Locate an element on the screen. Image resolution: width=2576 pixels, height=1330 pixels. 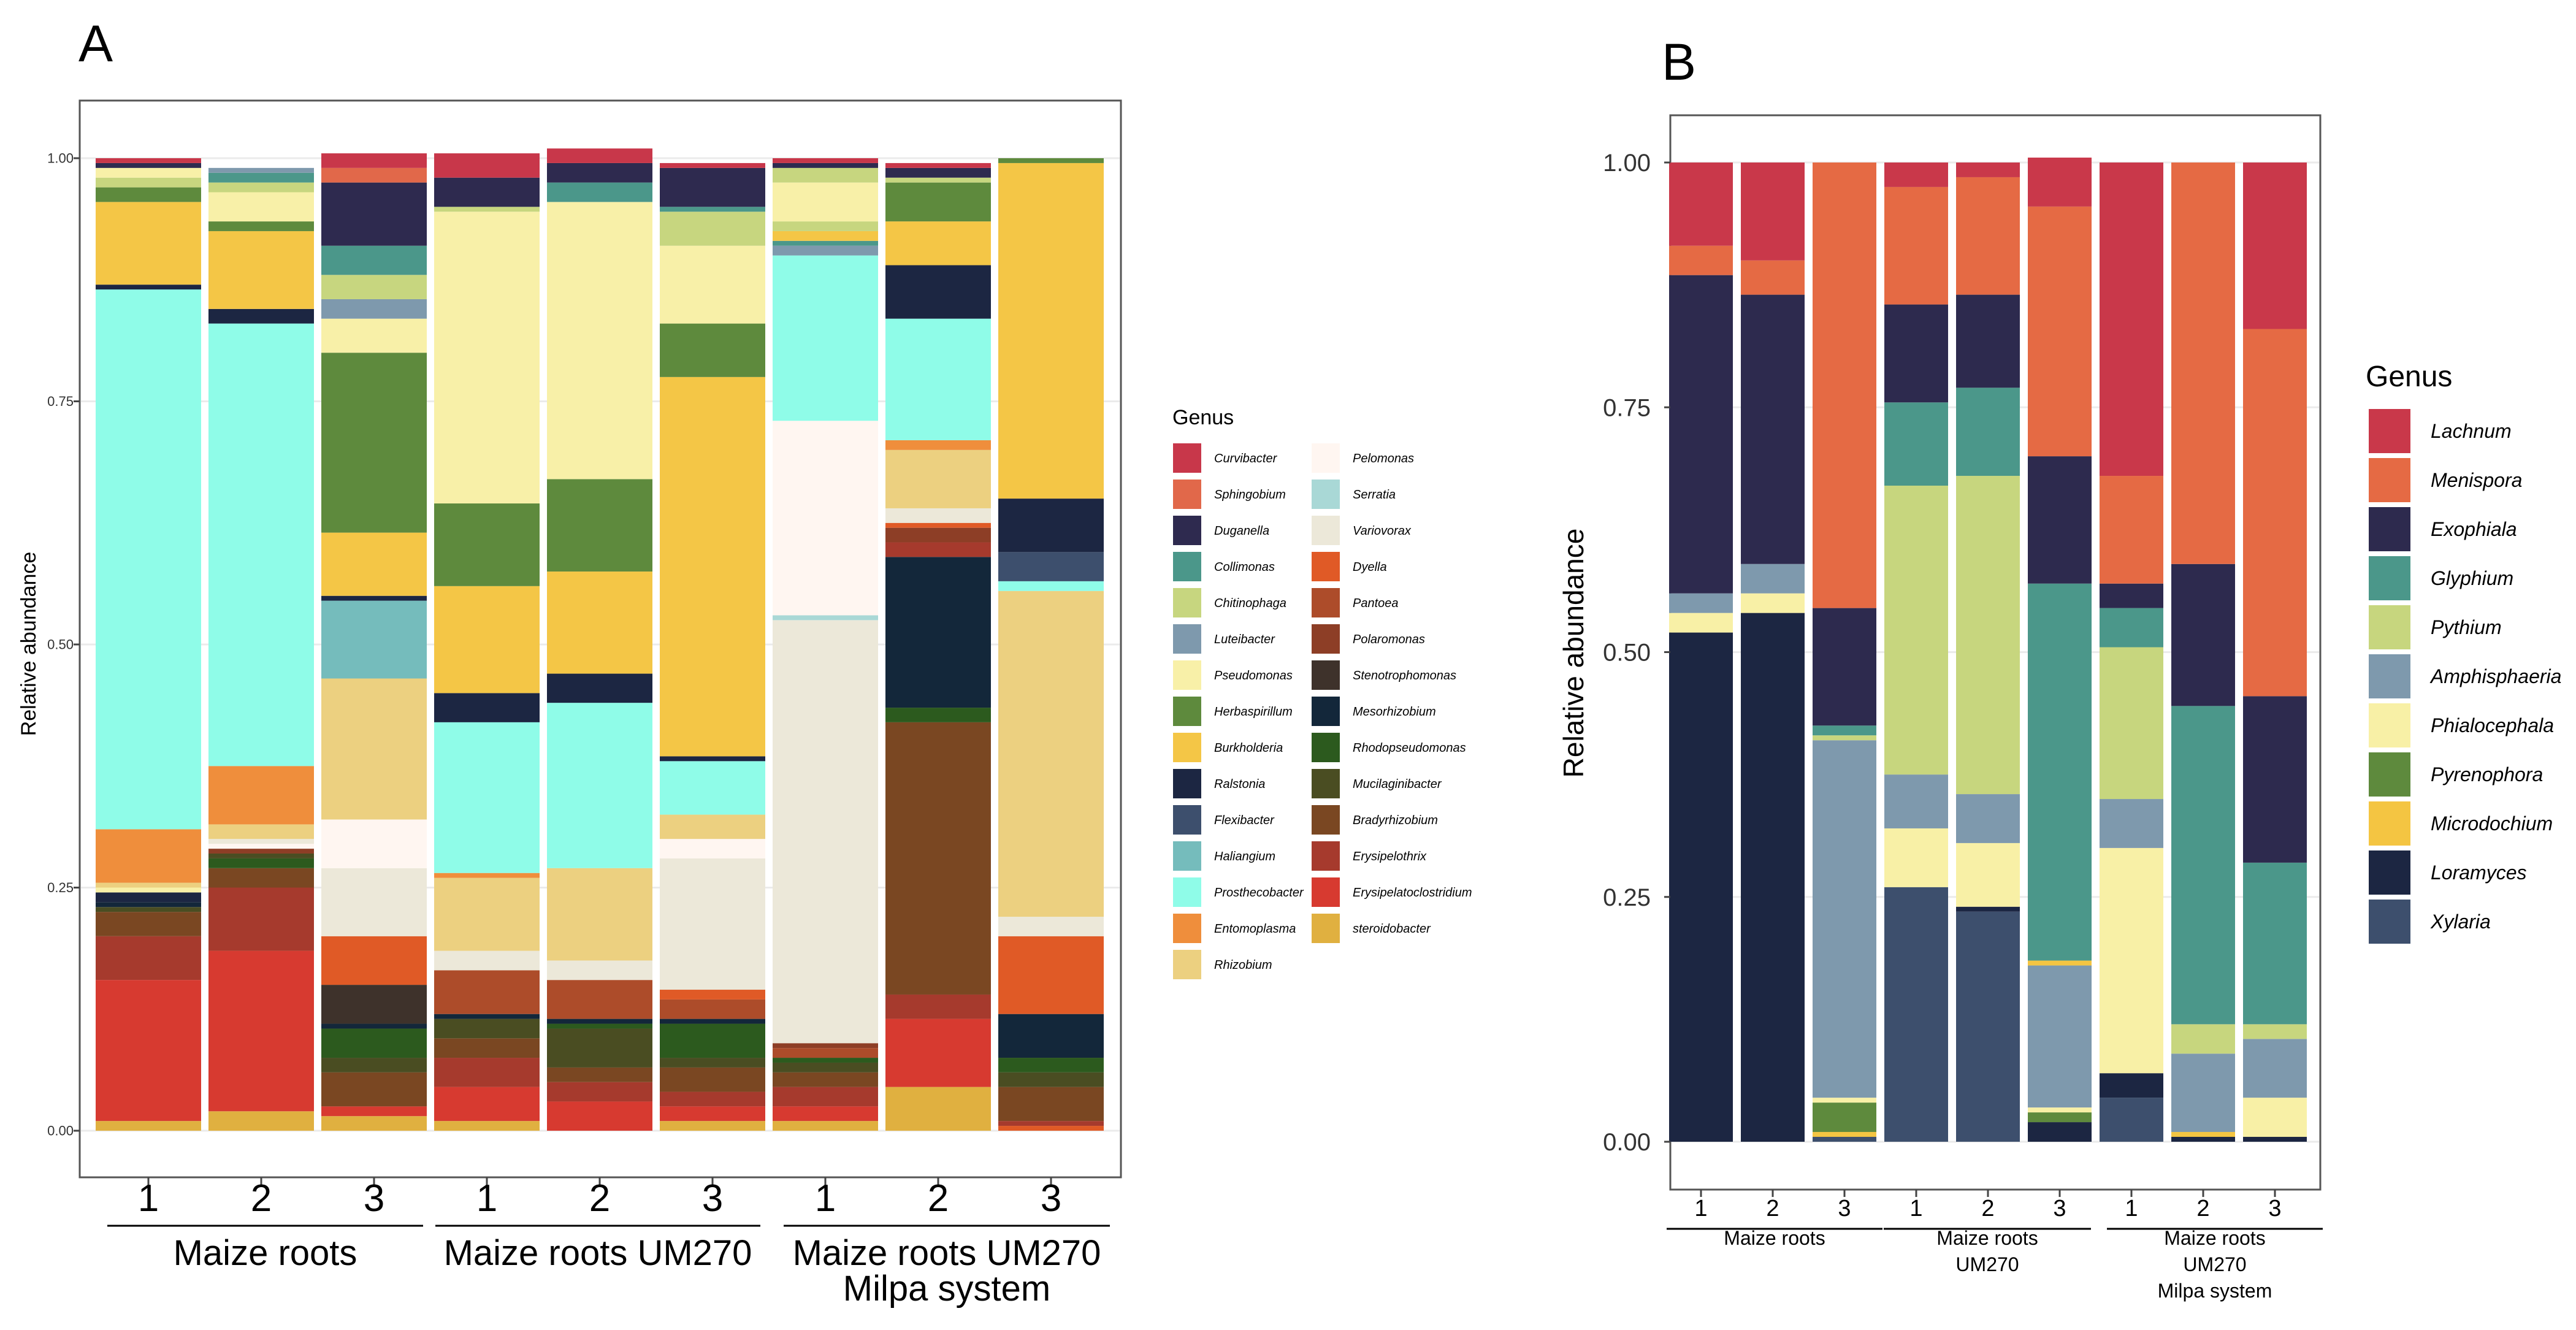
panel-a-legend-item-mesorhizobium: Mesorhizobium is located at coordinates (1373, 711).